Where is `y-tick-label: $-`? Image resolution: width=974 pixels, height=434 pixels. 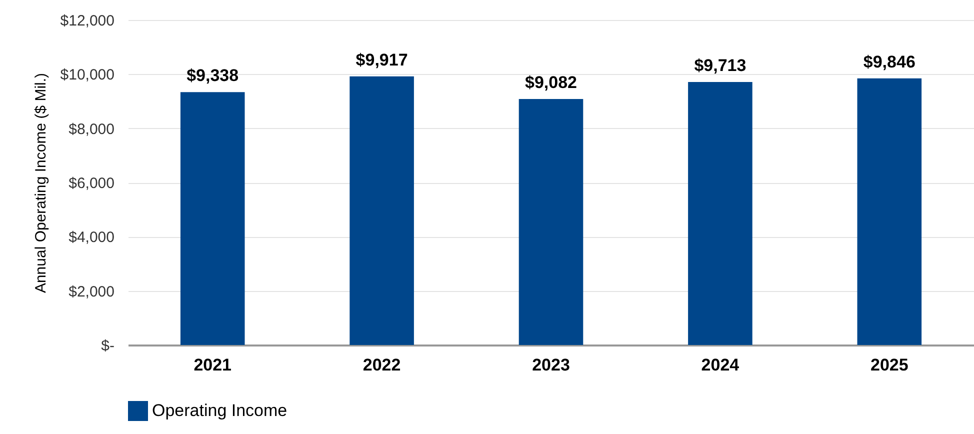 y-tick-label: $- is located at coordinates (107, 346).